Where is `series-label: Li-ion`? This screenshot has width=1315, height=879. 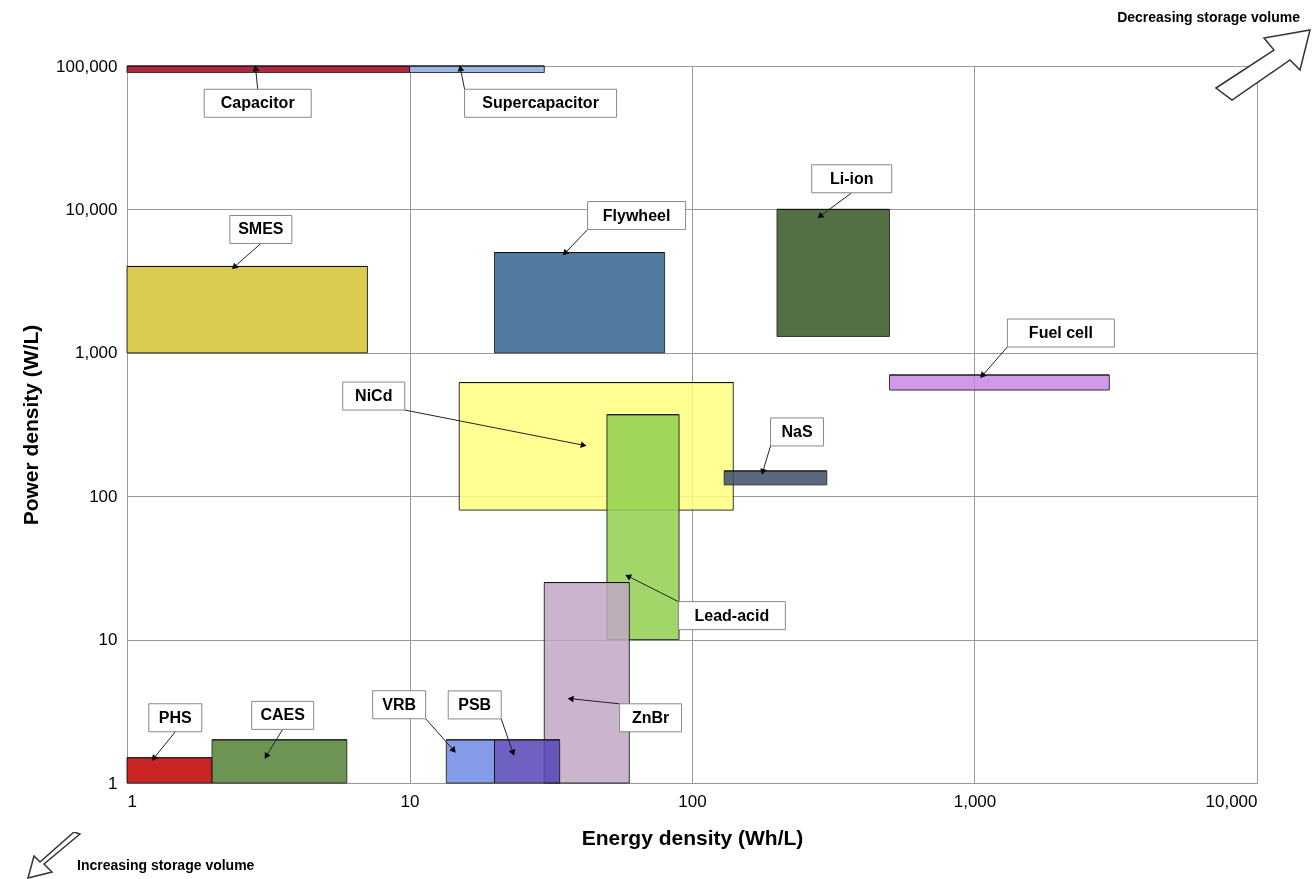
series-label: Li-ion is located at coordinates (851, 178).